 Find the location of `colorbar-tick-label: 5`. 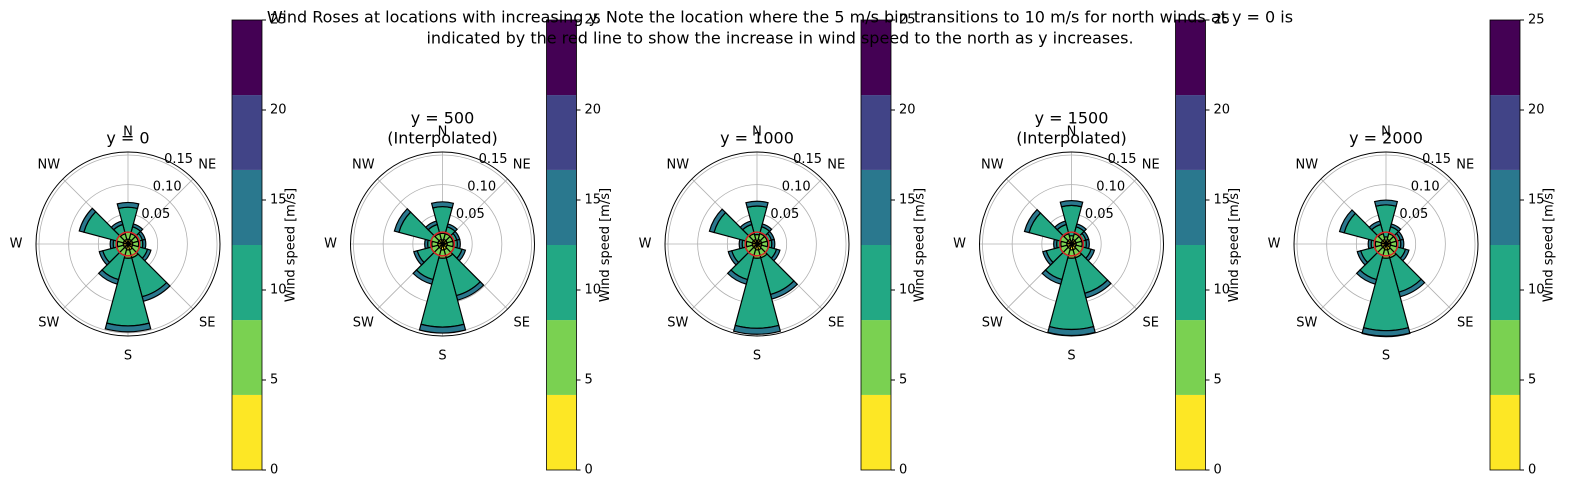

colorbar-tick-label: 5 is located at coordinates (589, 380).